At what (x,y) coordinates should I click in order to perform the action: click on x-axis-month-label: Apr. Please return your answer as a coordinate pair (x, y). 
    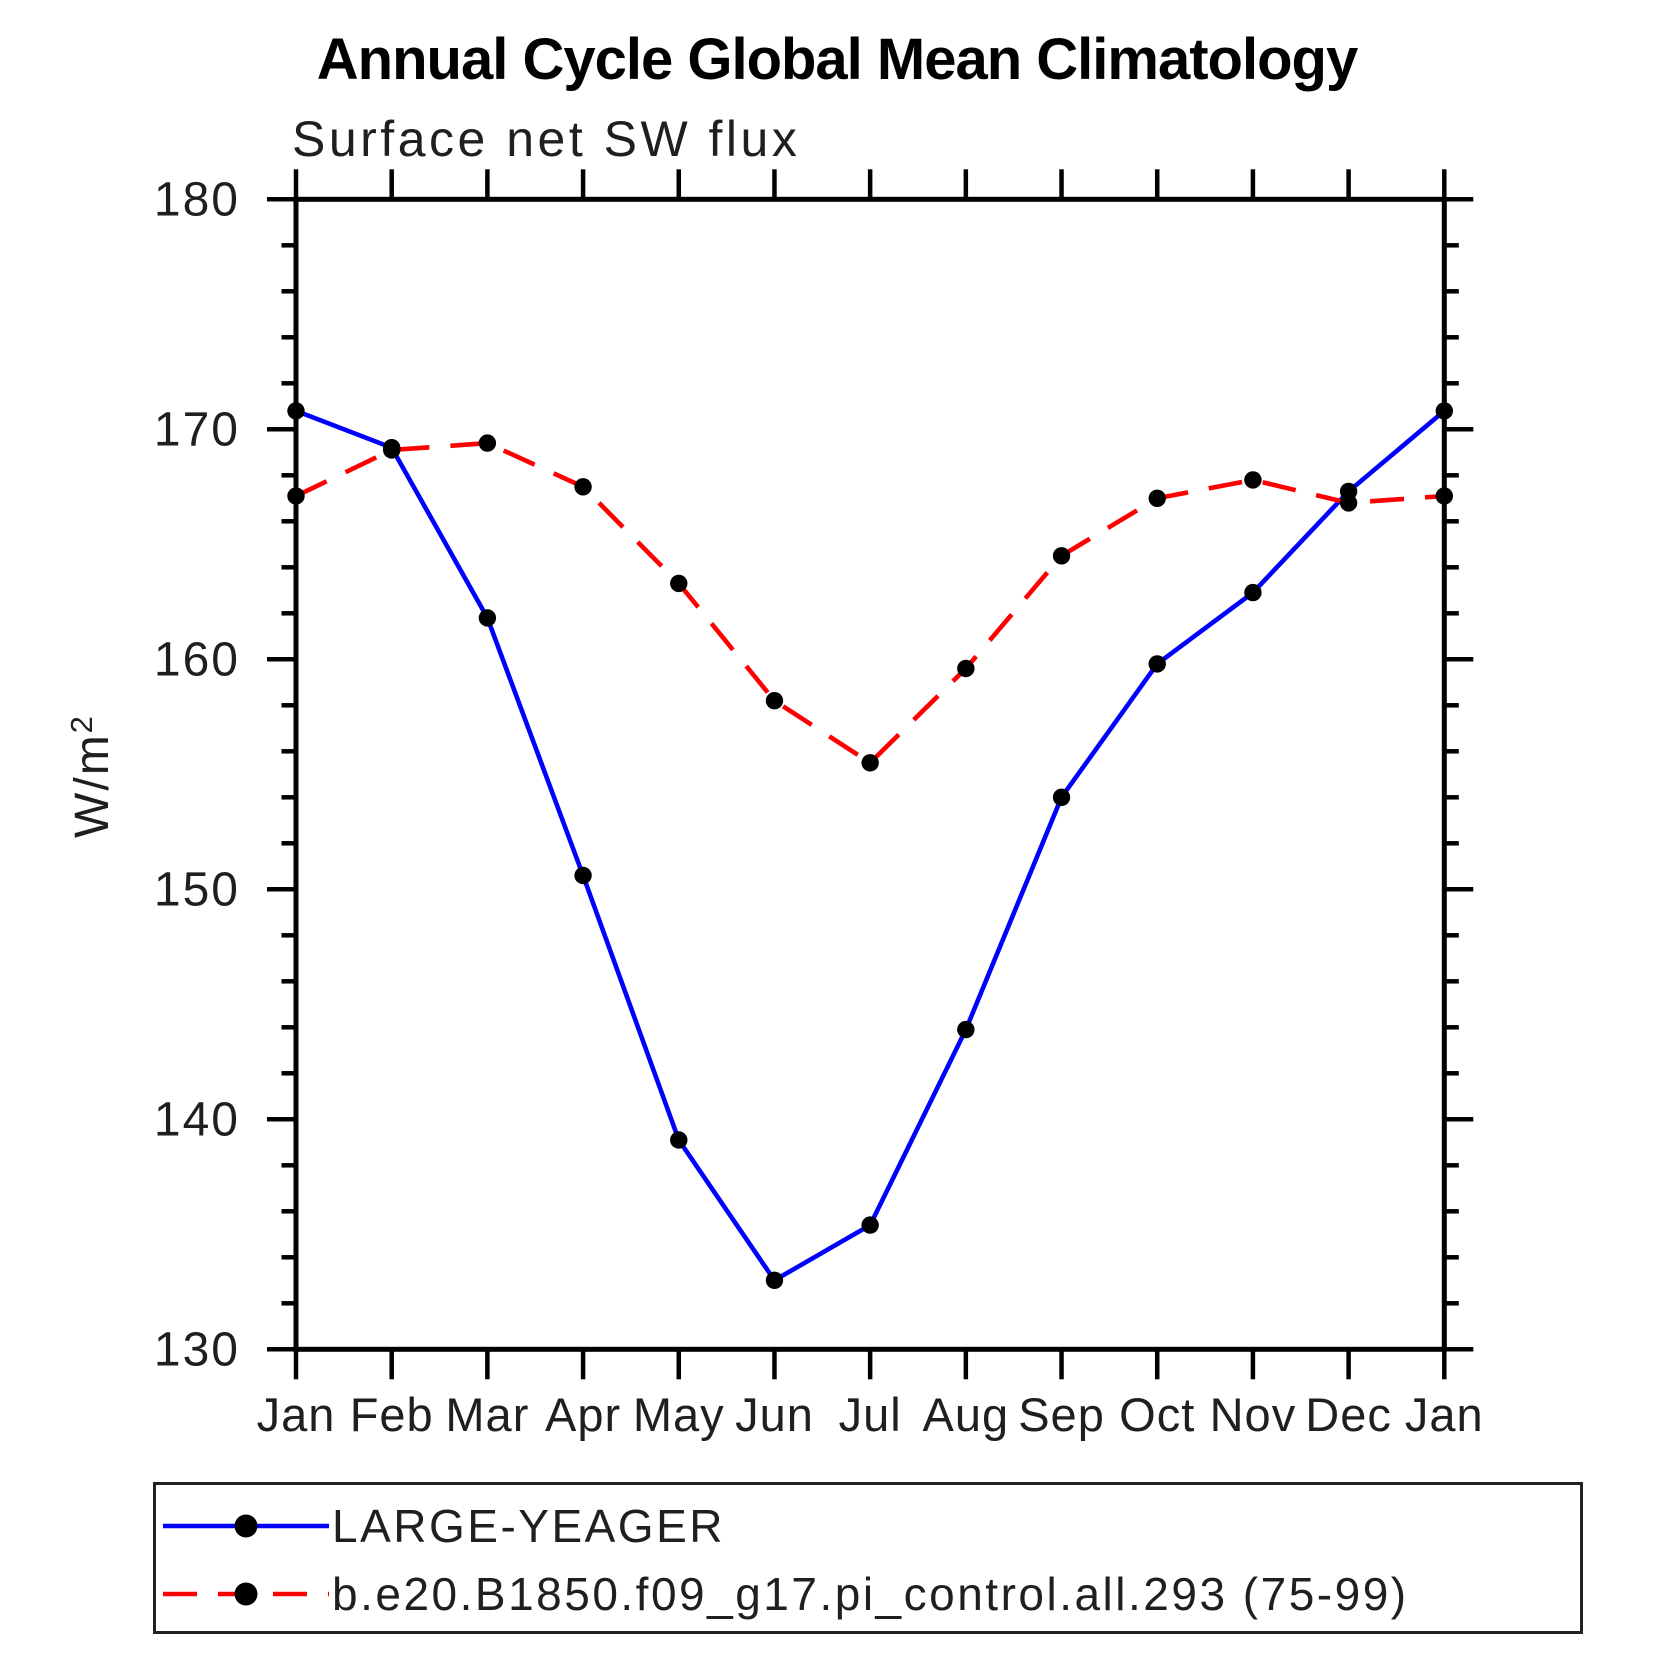
    Looking at the image, I should click on (583, 1414).